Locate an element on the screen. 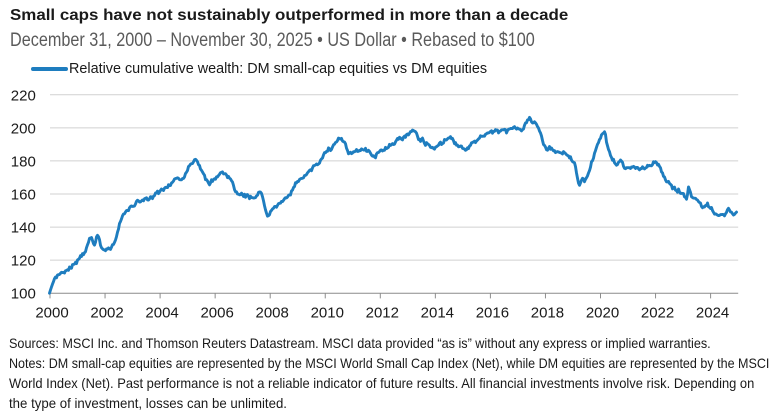  svg-text: 160 is located at coordinates (23, 194).